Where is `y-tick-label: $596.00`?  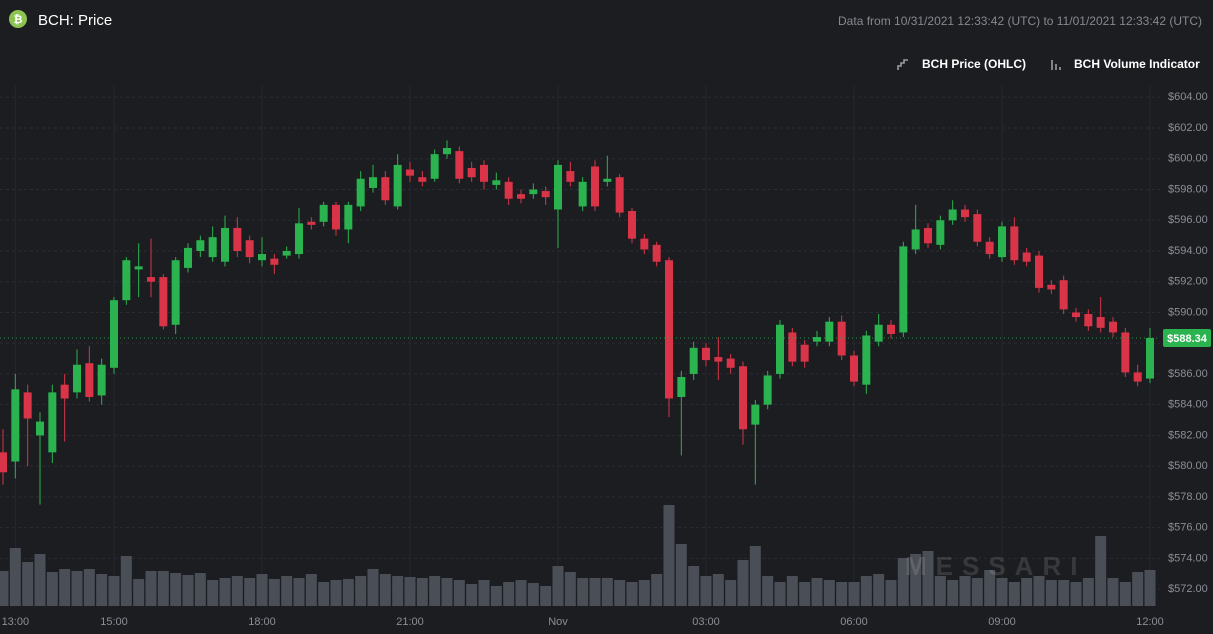
y-tick-label: $596.00 is located at coordinates (1188, 220).